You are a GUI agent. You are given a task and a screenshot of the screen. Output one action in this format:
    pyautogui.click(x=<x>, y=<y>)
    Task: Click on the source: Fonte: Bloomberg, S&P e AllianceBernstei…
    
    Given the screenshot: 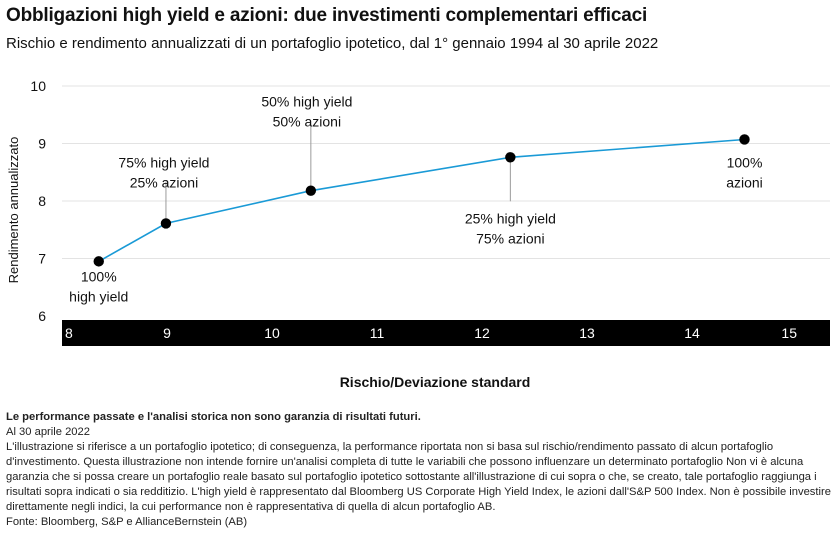 What is the action you would take?
    pyautogui.click(x=127, y=522)
    